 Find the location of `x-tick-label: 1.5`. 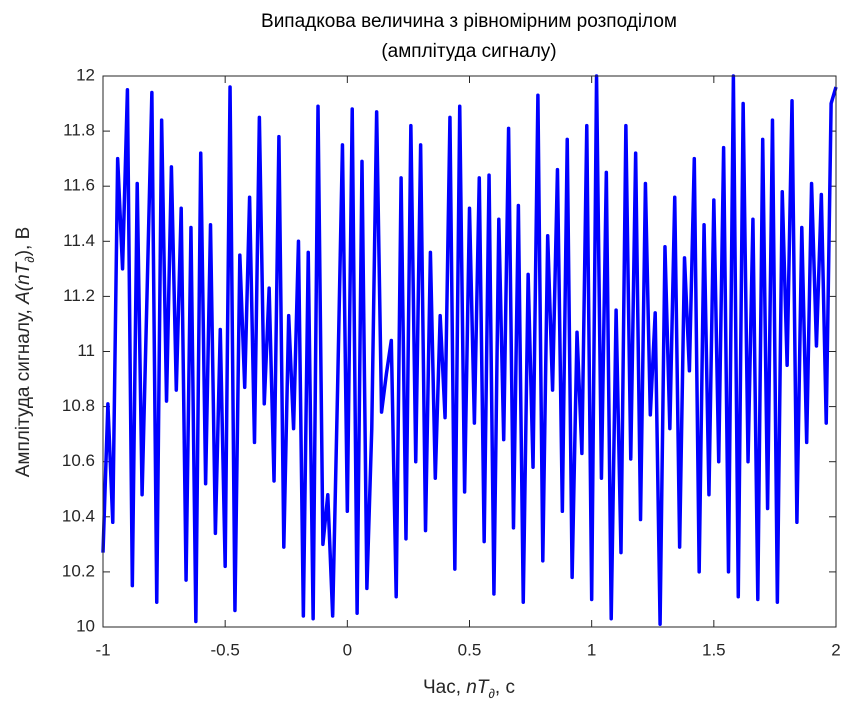

x-tick-label: 1.5 is located at coordinates (714, 649).